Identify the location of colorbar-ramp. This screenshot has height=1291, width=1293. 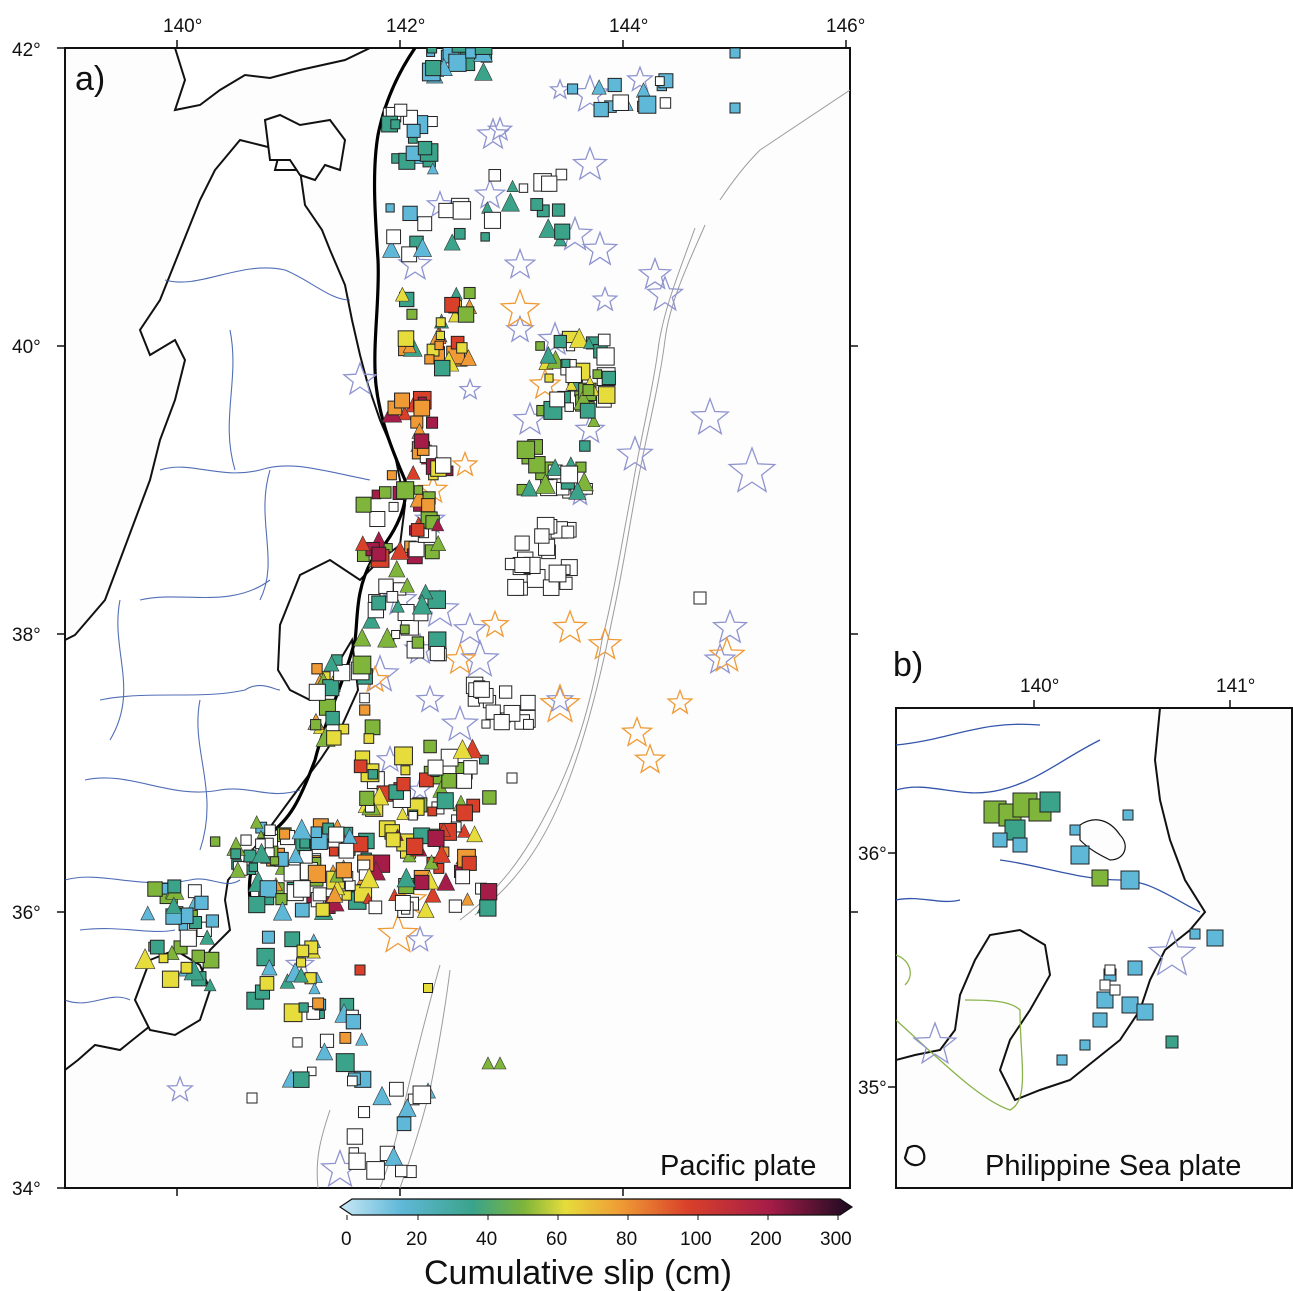
(596, 1207).